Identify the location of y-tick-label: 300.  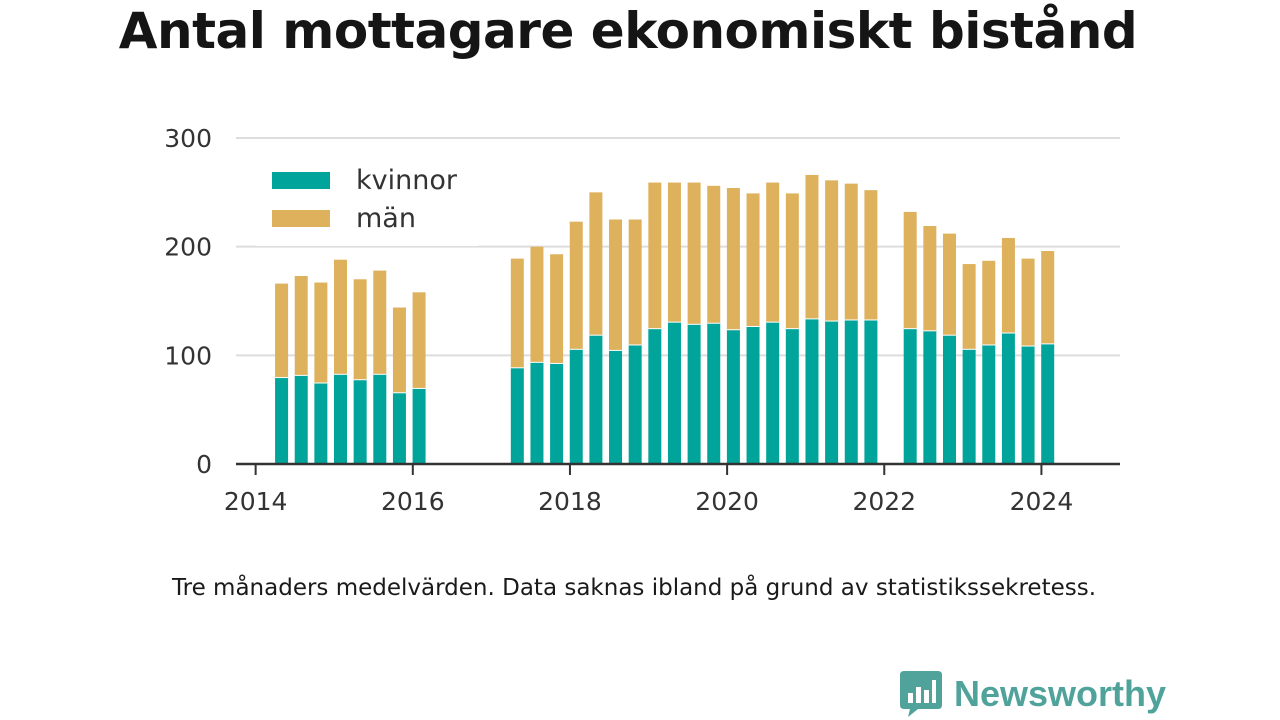
(188, 138).